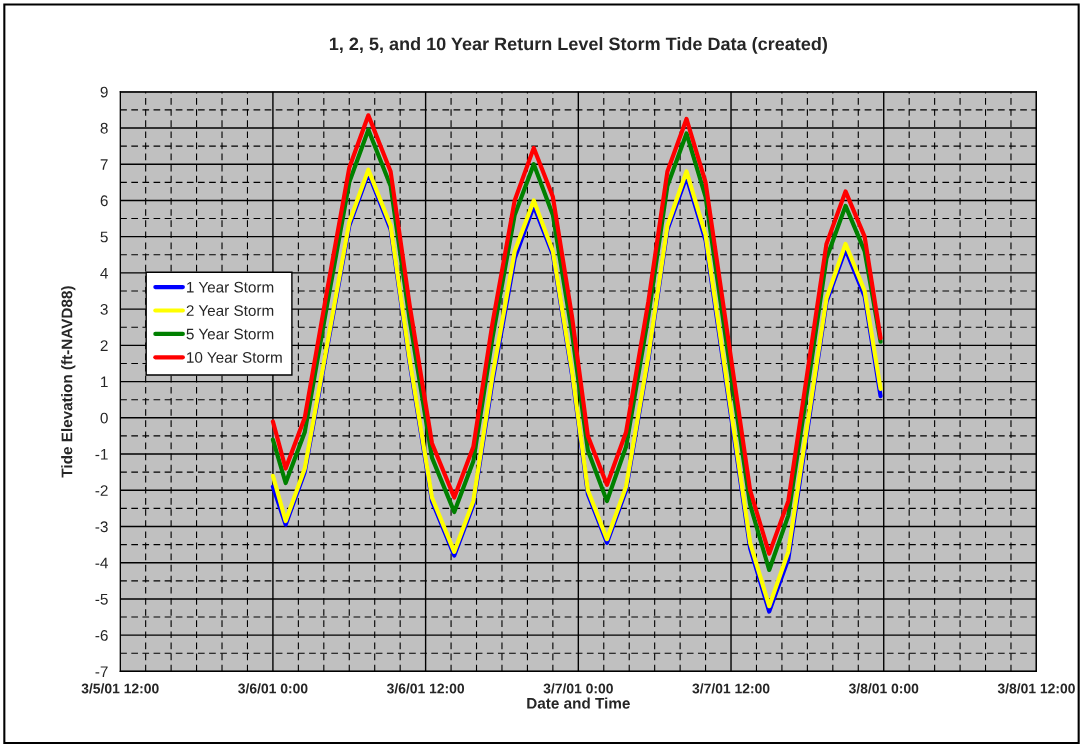  Describe the element at coordinates (104, 201) in the screenshot. I see `y-tick-label: 6` at that location.